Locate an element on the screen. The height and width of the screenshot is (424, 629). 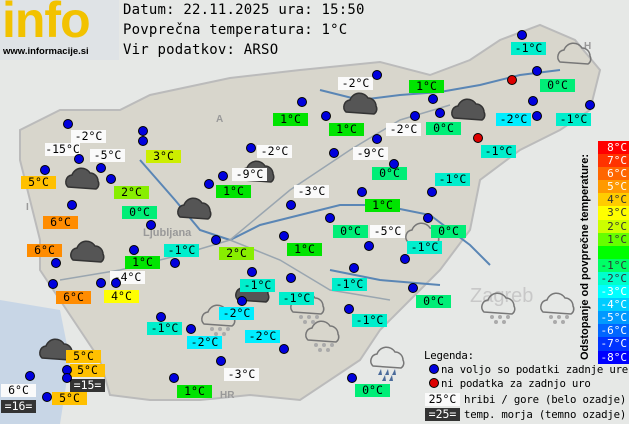
scale-step: 8°C is located at coordinates (613, 148).